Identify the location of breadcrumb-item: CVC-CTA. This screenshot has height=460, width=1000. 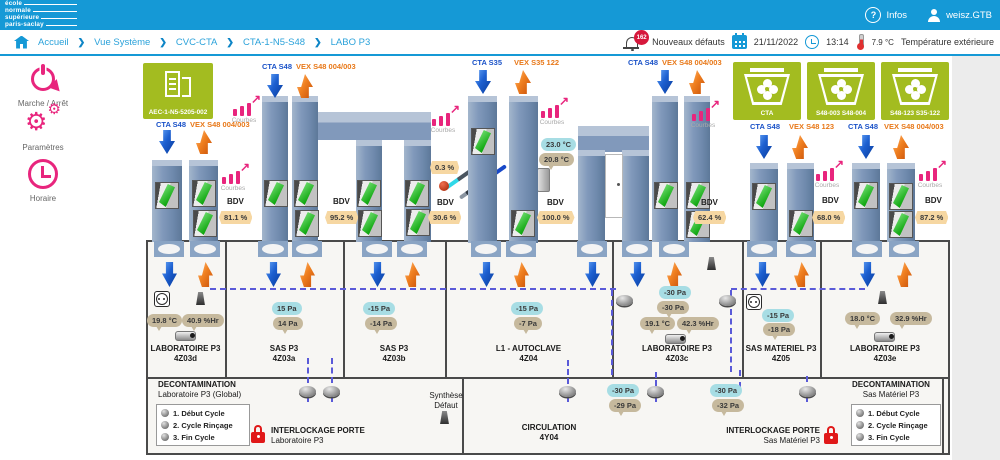
(196, 42).